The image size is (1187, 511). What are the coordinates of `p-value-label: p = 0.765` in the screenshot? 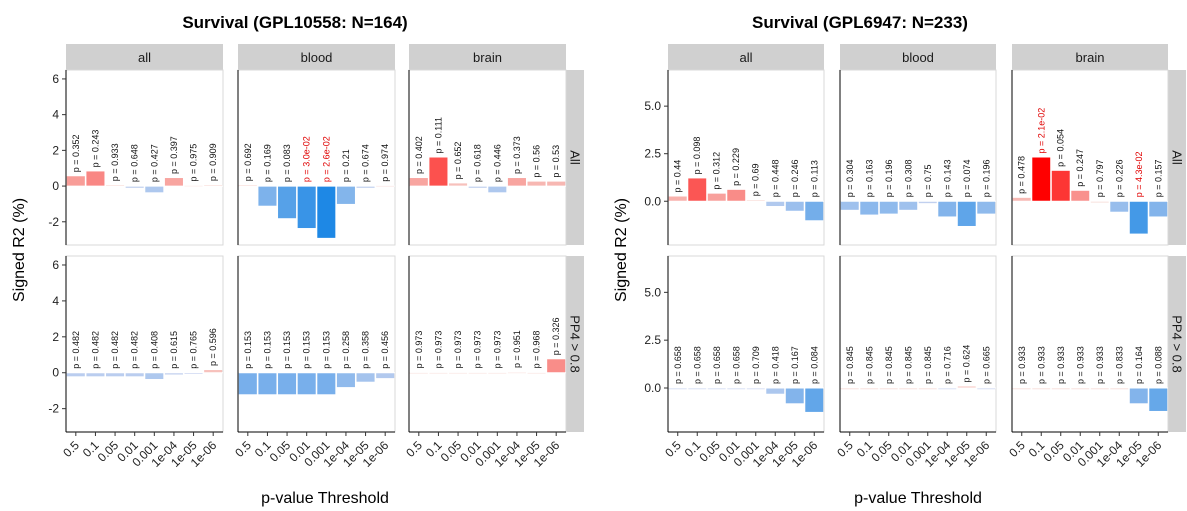 It's located at (194, 350).